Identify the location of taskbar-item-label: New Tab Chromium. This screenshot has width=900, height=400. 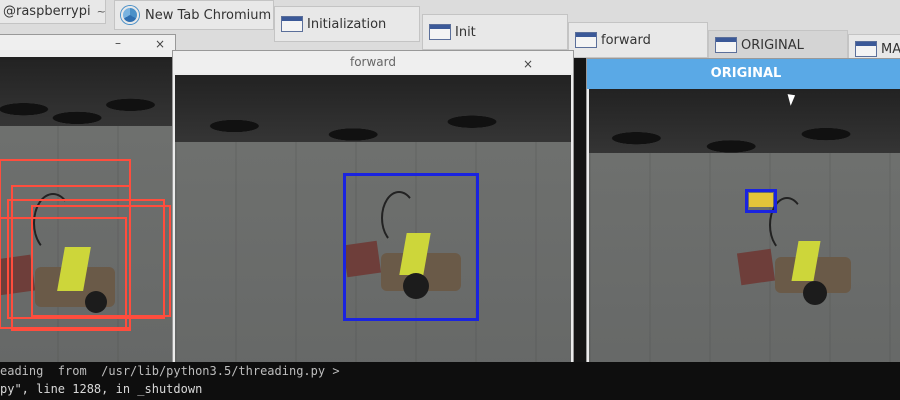
(208, 15).